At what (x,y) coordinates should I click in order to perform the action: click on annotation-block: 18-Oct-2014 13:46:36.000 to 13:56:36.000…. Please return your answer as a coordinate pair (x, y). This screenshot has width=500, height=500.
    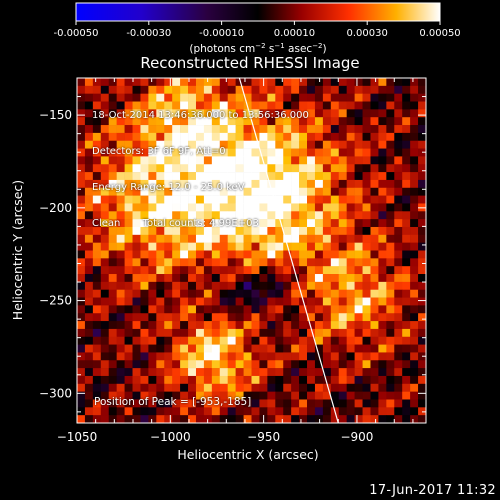
    Looking at the image, I should click on (200, 164).